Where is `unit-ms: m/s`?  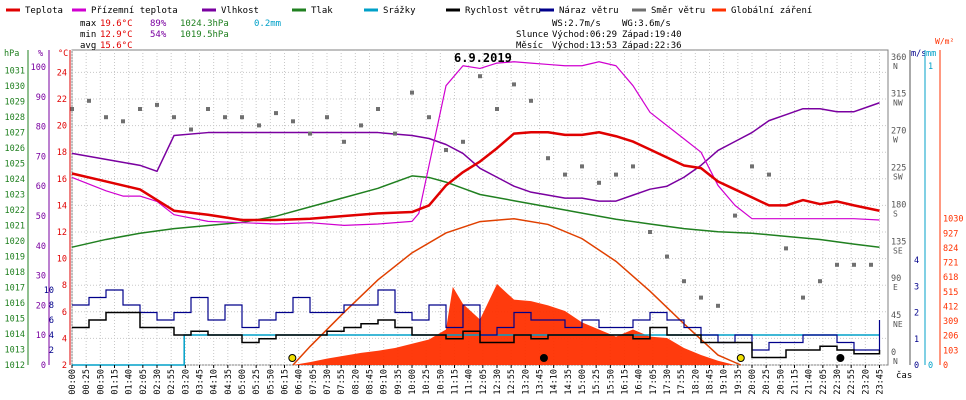 unit-ms: m/s is located at coordinates (918, 54).